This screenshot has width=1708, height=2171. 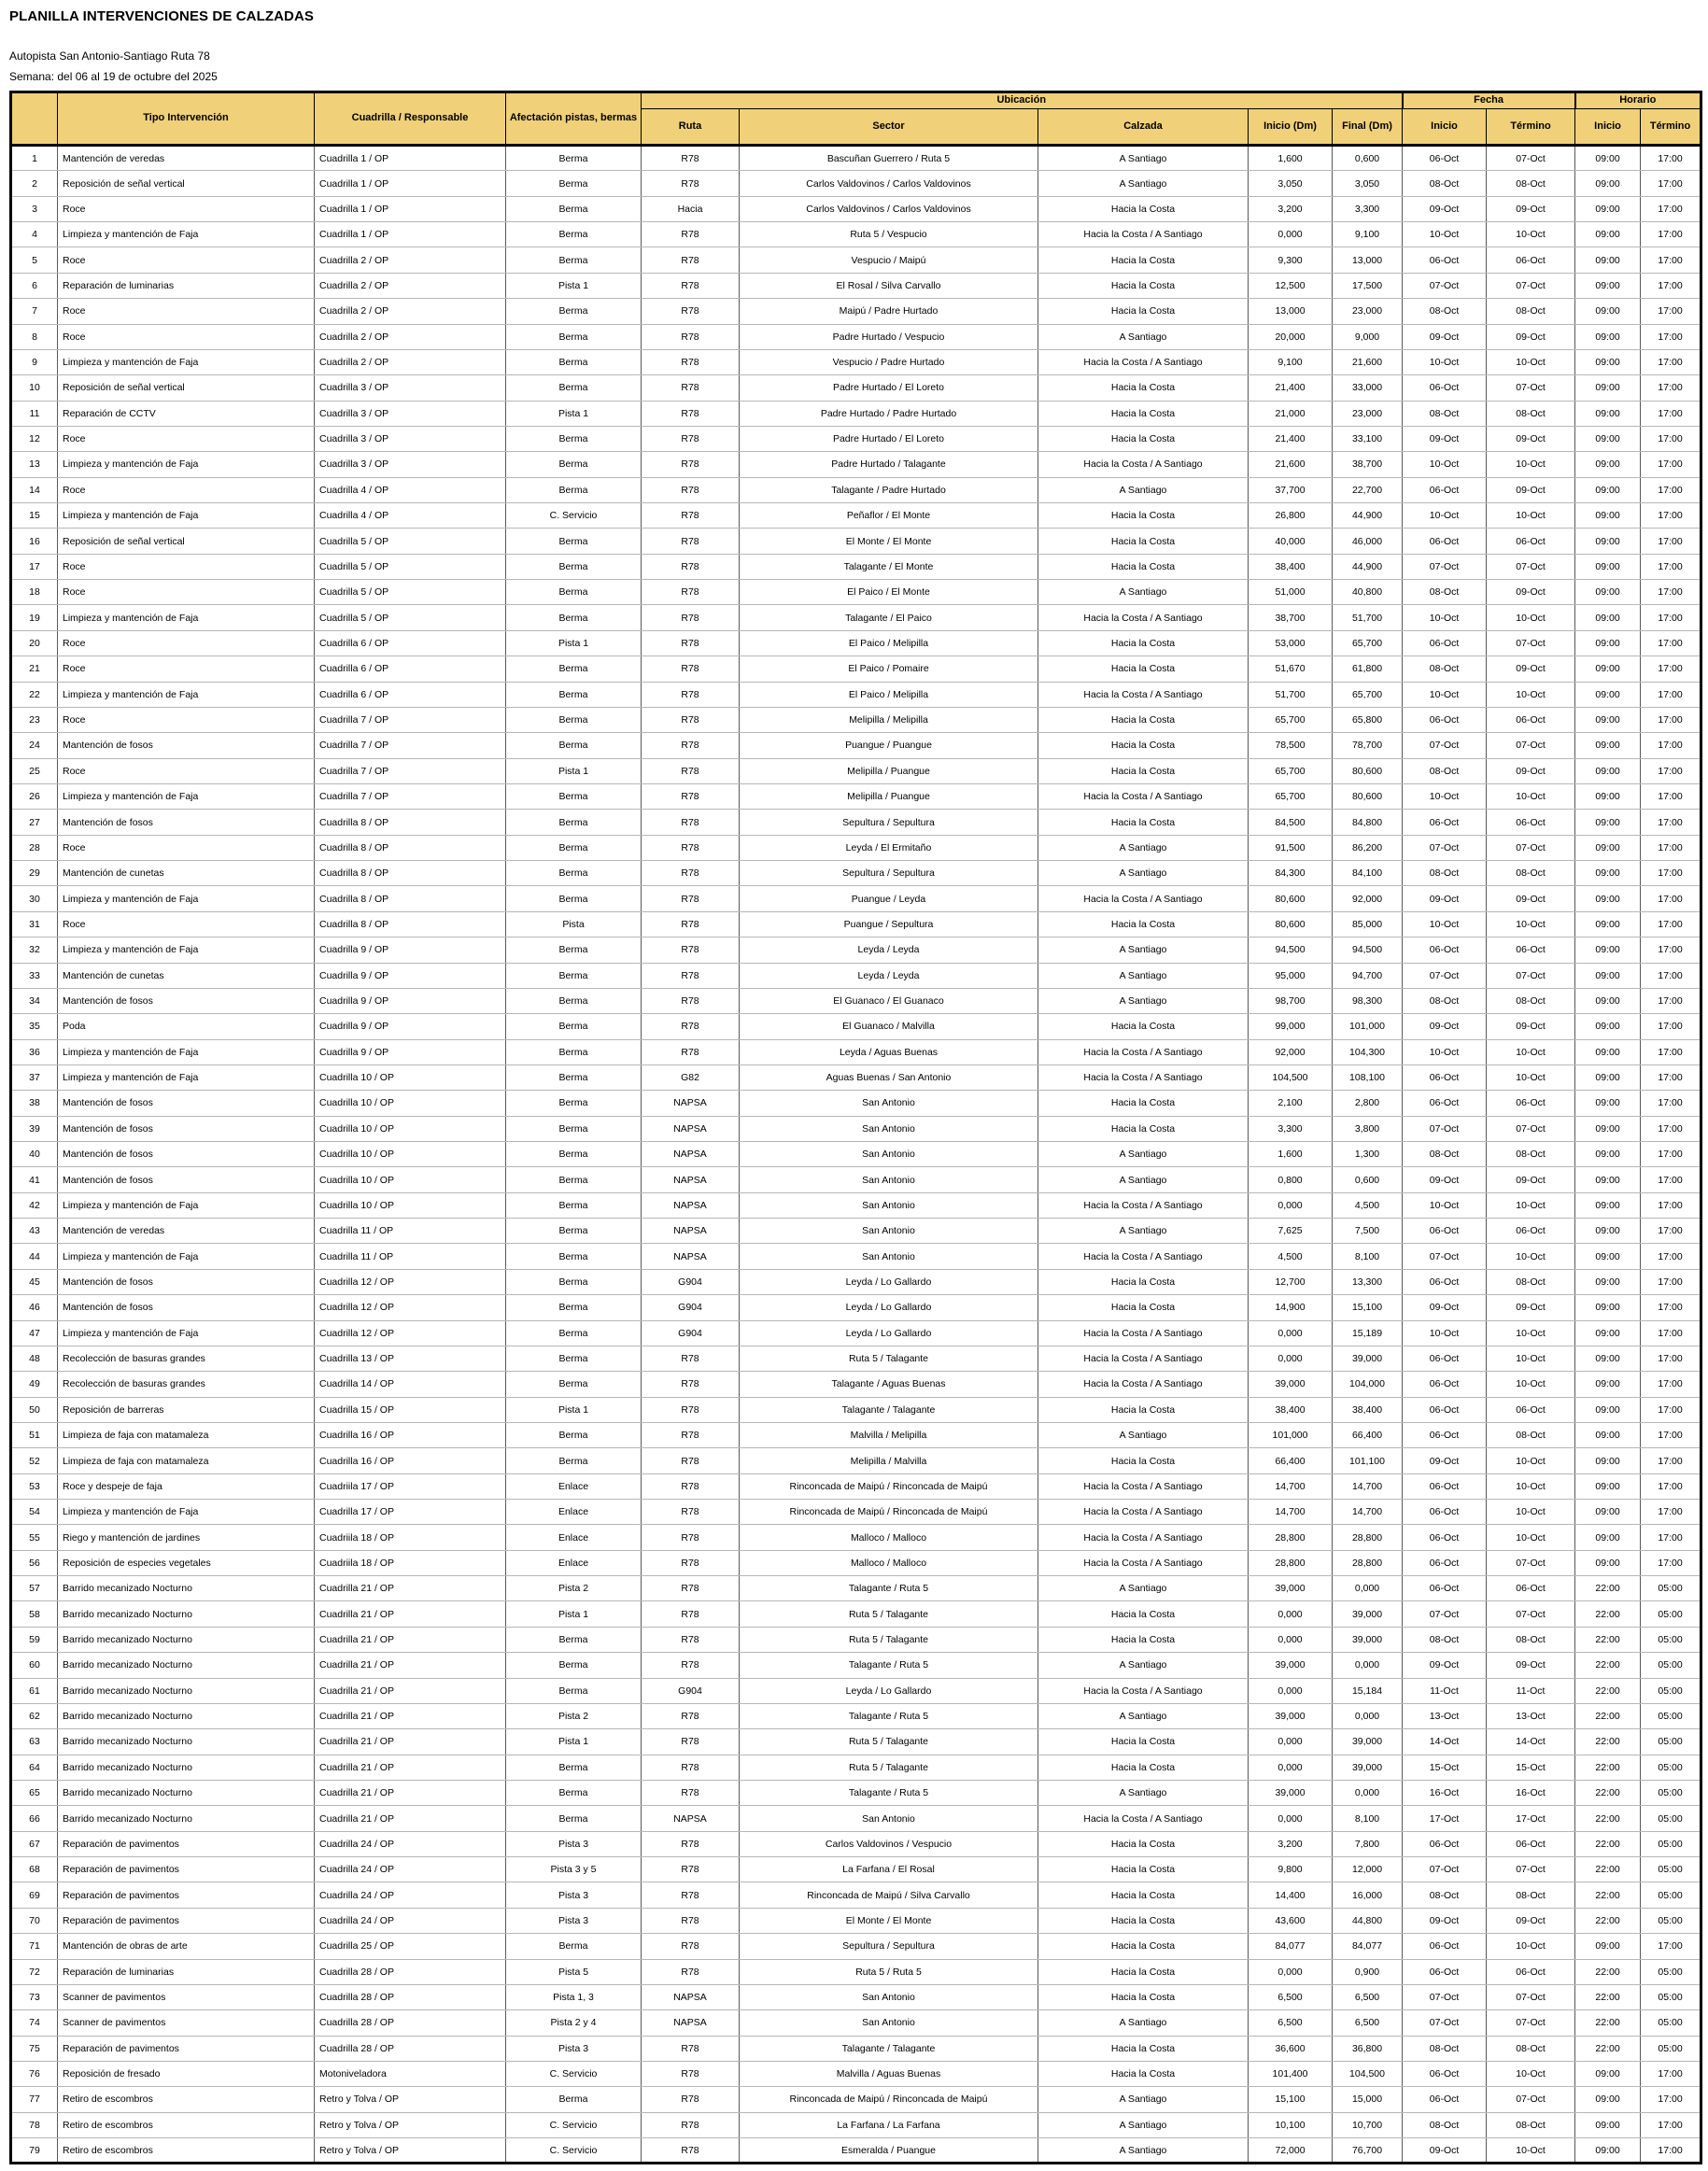 I want to click on cell-fecha-inicio: 15-Oct, so click(x=1445, y=1768).